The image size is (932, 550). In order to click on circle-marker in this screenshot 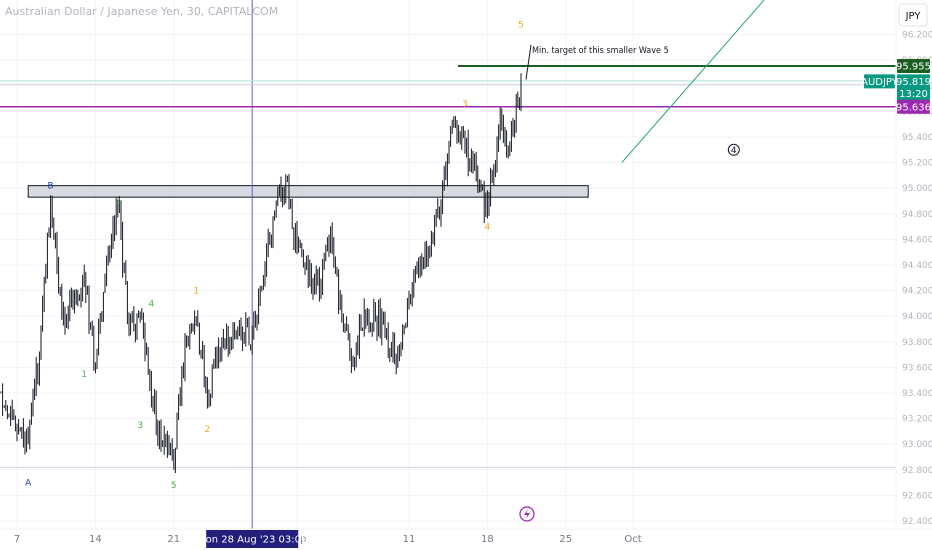, I will do `click(733, 149)`.